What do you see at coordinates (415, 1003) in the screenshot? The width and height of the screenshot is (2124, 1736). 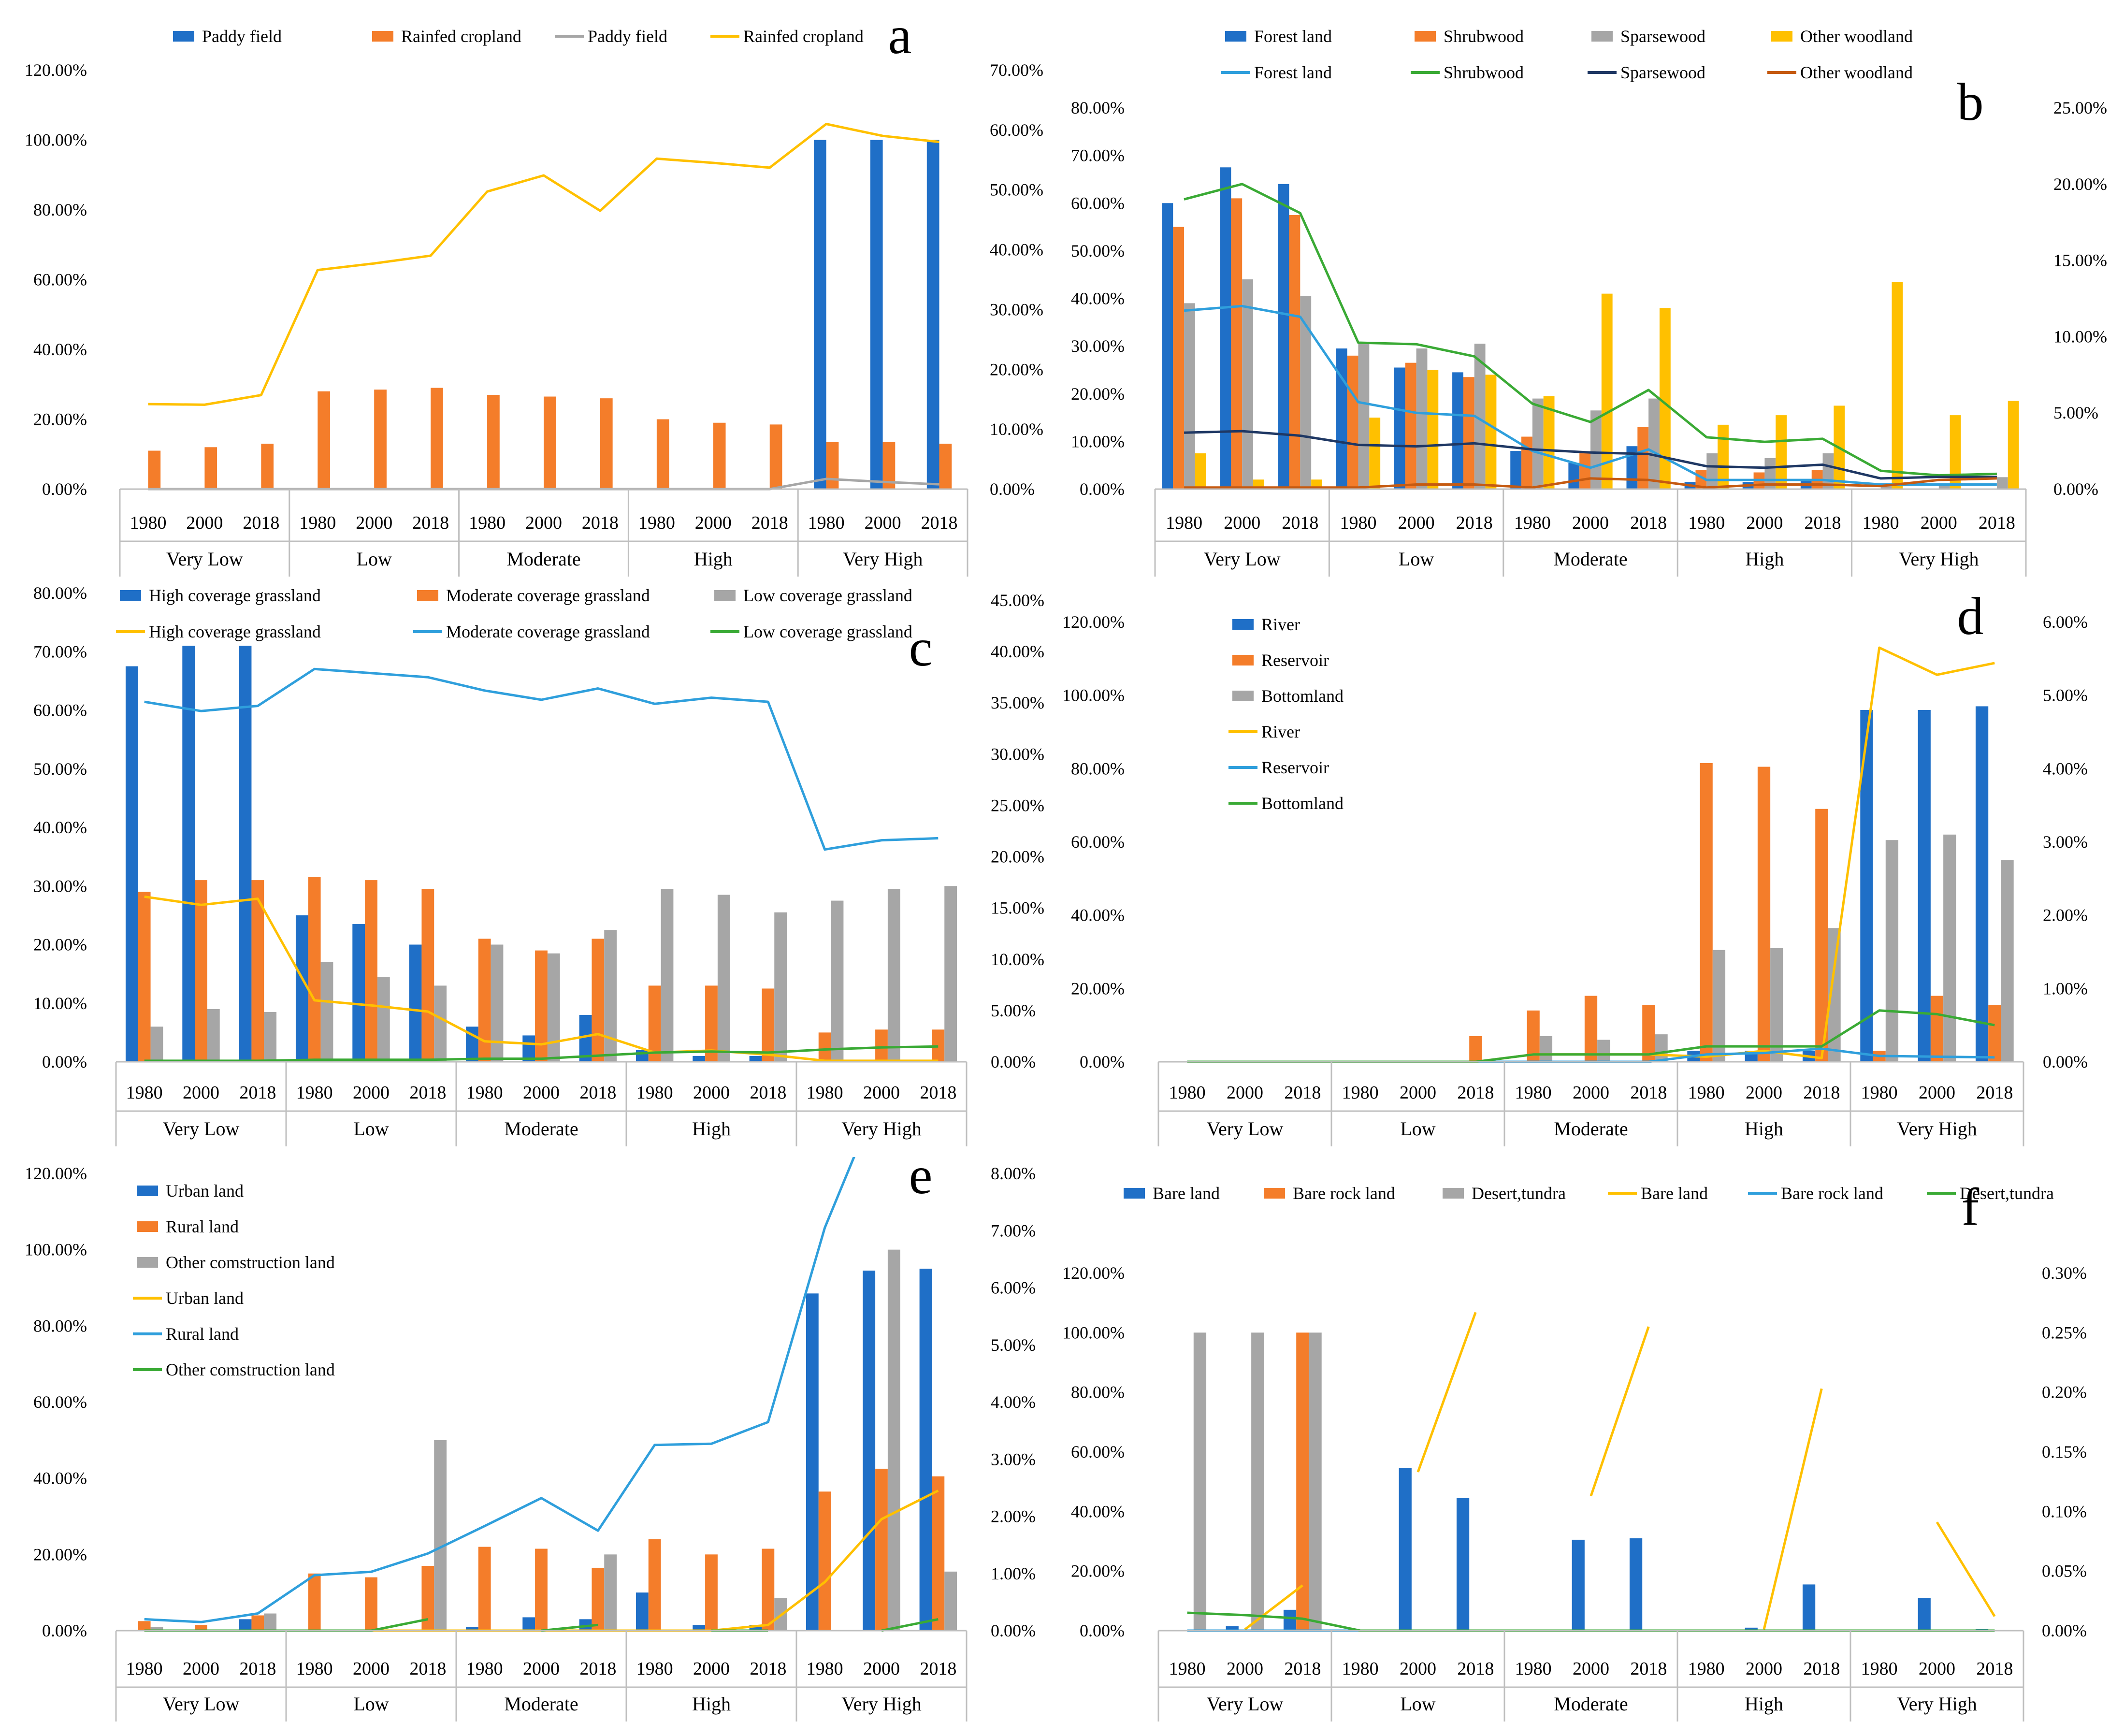 I see `bar-high-coverage-grassland` at bounding box center [415, 1003].